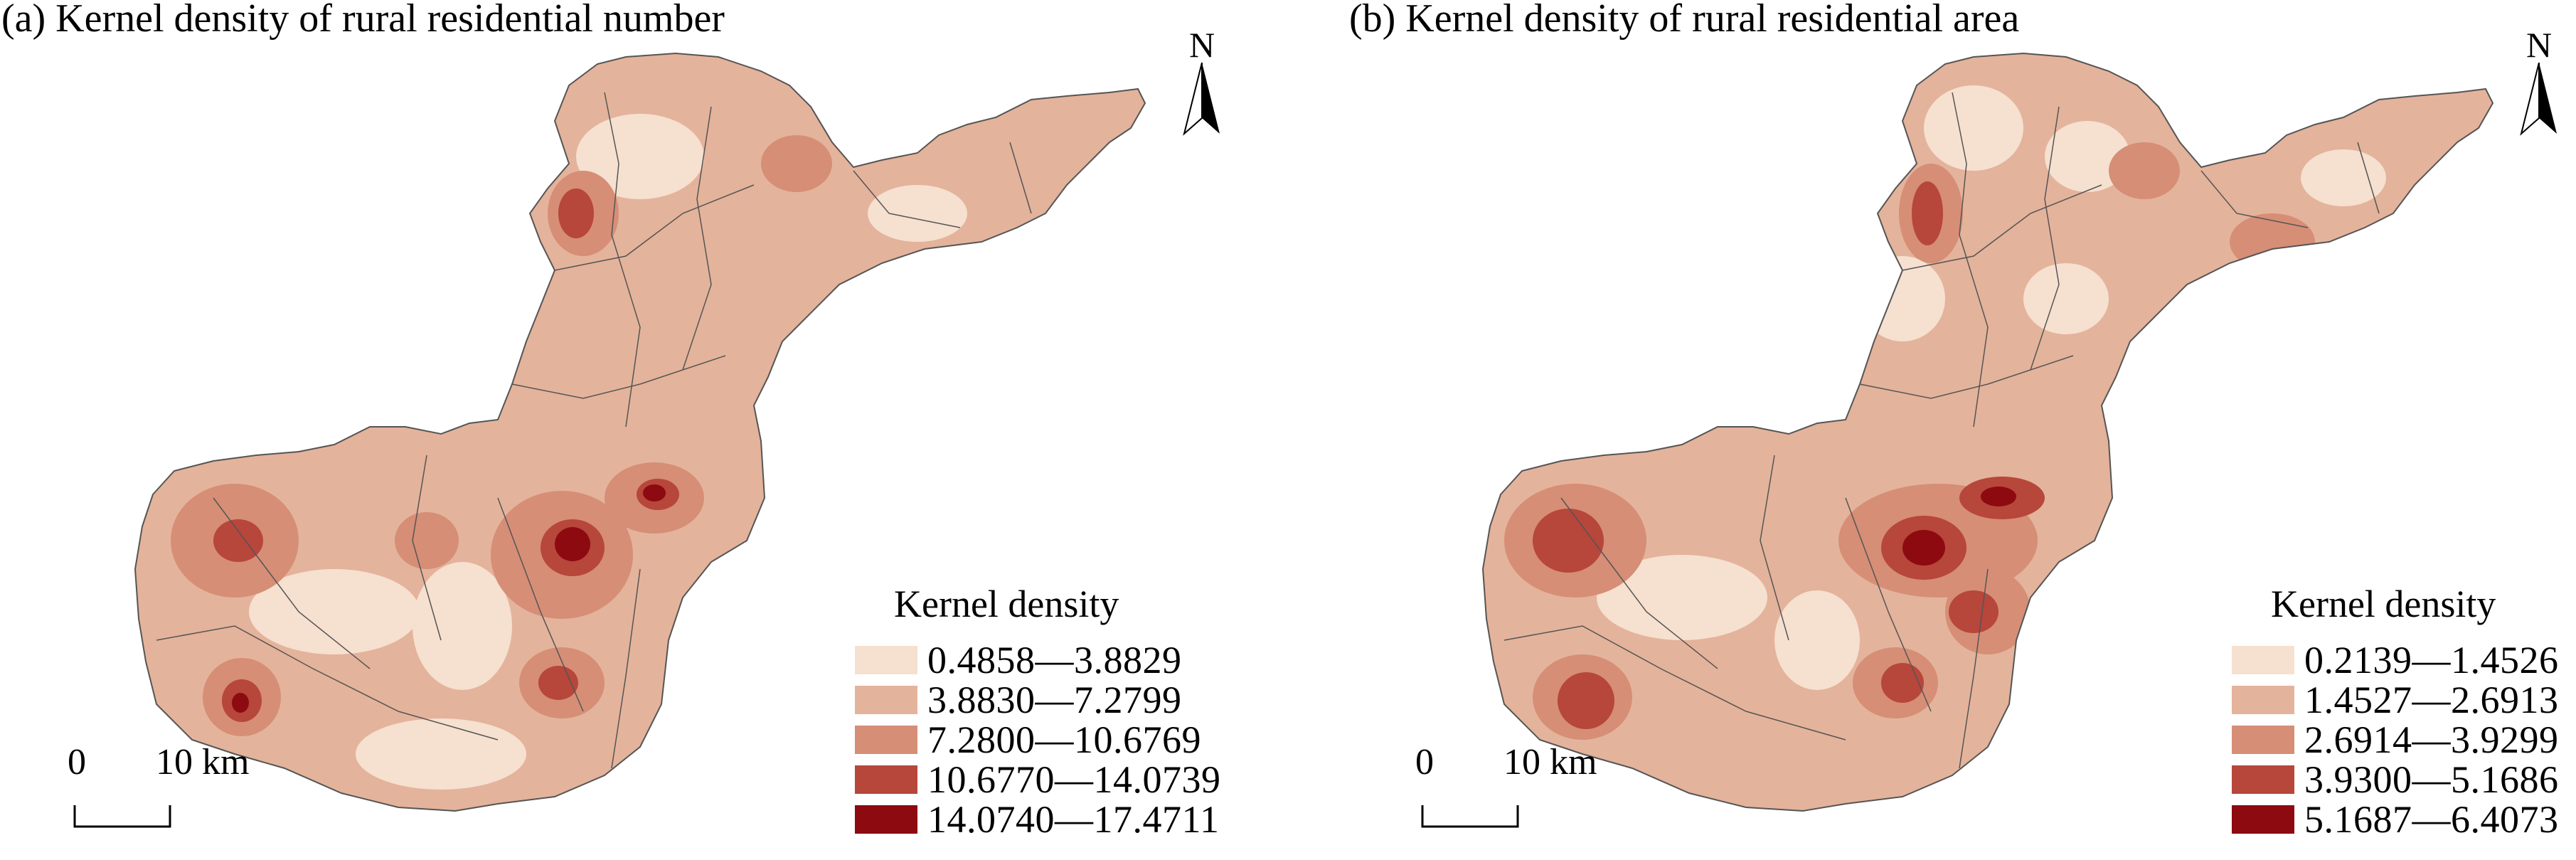 The image size is (2576, 860). Describe the element at coordinates (1073, 819) in the screenshot. I see `legend-label: 14.0740—17.4711` at that location.